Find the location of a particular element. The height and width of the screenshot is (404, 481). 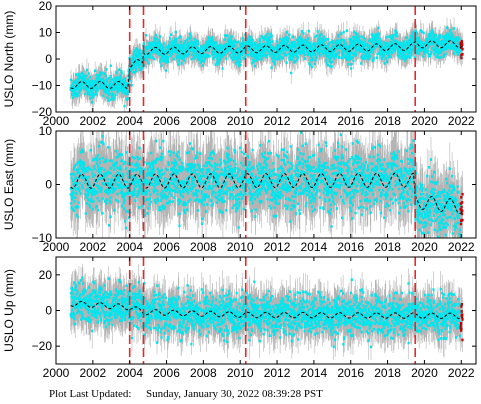

recent-observation-points is located at coordinates (461, 209).